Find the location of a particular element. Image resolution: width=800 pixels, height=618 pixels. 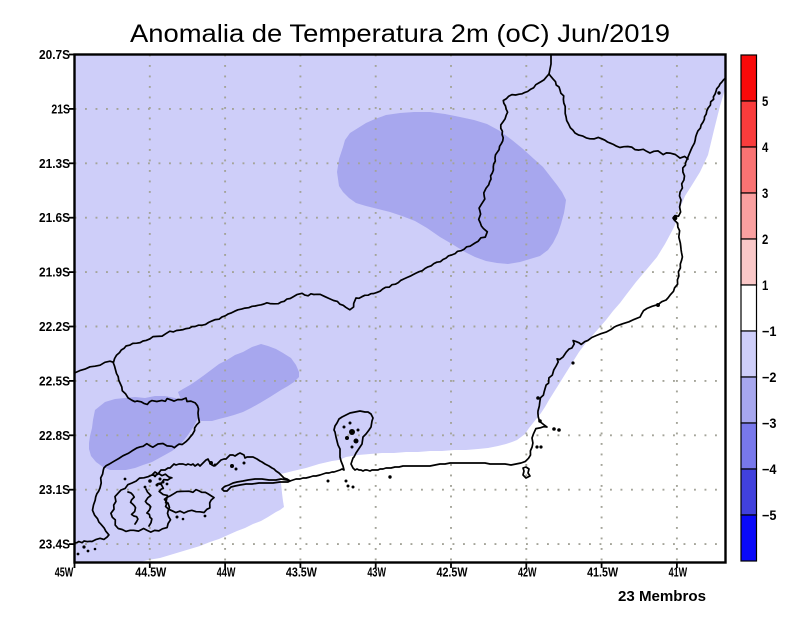

svg-text: 23 Membros is located at coordinates (662, 596).